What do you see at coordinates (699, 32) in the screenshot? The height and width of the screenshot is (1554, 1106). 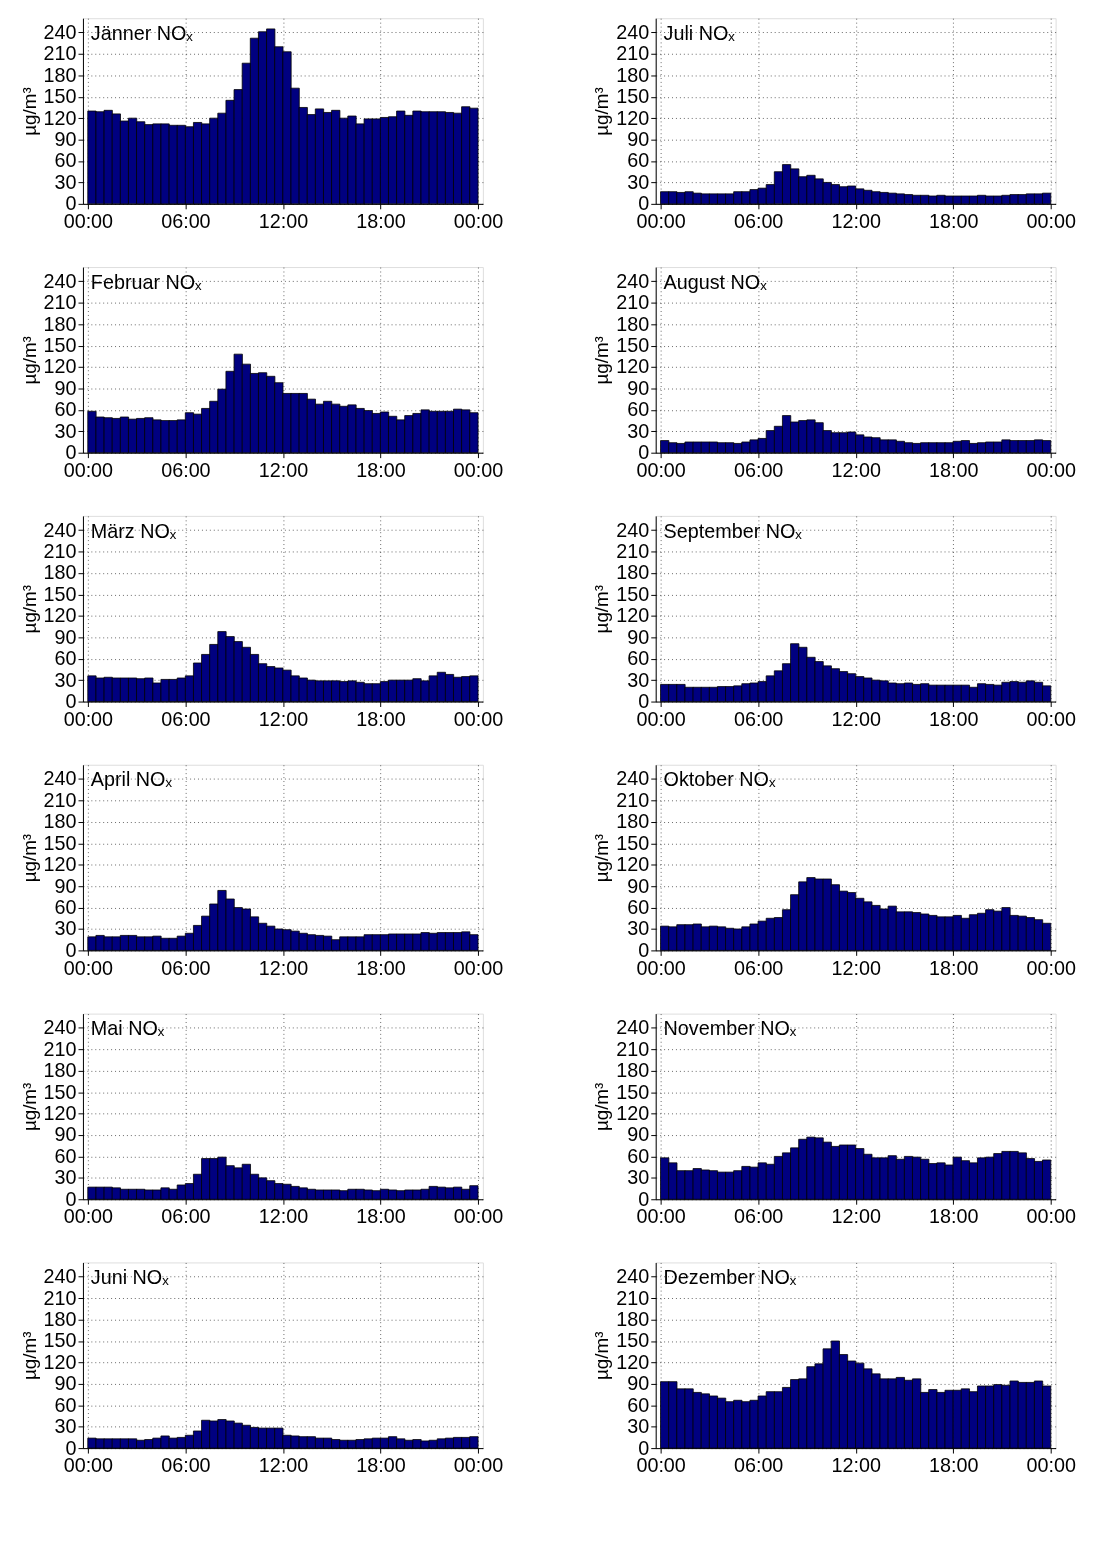 I see `chart-title: Juli NOₓ` at bounding box center [699, 32].